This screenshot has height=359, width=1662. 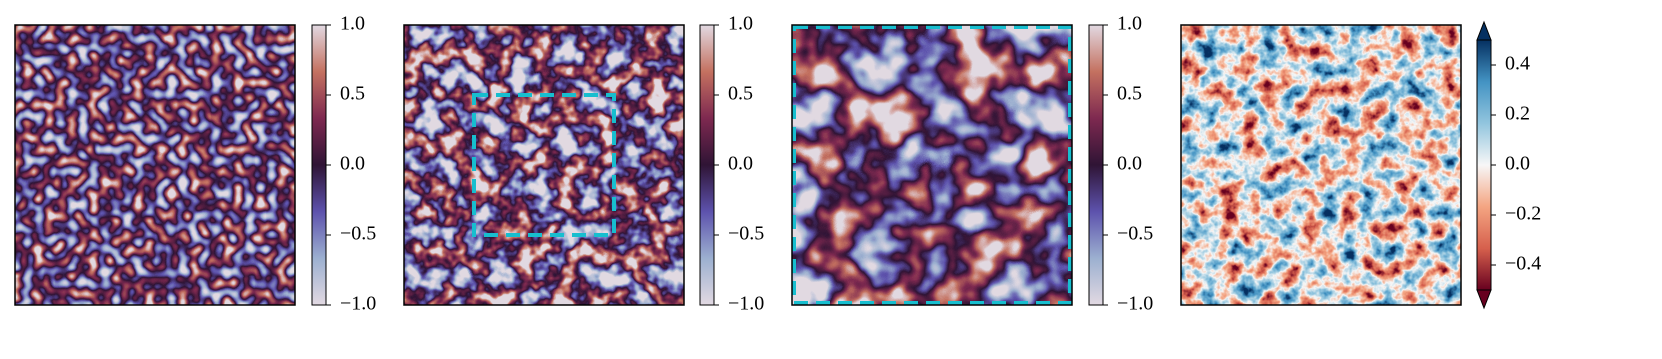 I want to click on colorbar: 0.4 0.2 0.0 −0.2 −0.4, so click(x=1508, y=165).